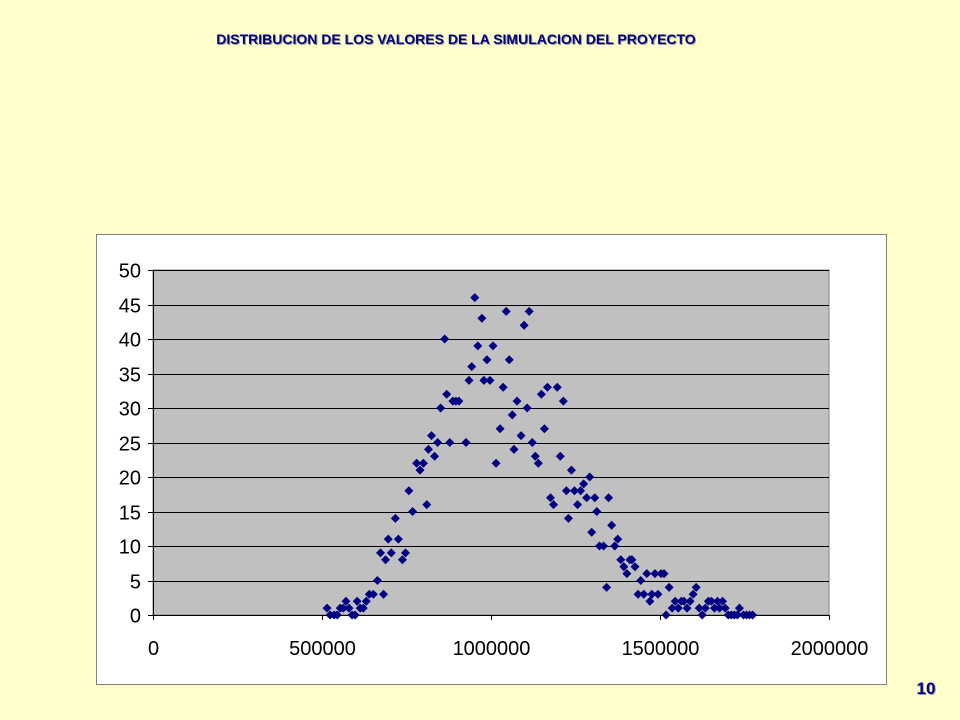 This screenshot has height=720, width=960. Describe the element at coordinates (926, 688) in the screenshot. I see `page-number: 10` at that location.